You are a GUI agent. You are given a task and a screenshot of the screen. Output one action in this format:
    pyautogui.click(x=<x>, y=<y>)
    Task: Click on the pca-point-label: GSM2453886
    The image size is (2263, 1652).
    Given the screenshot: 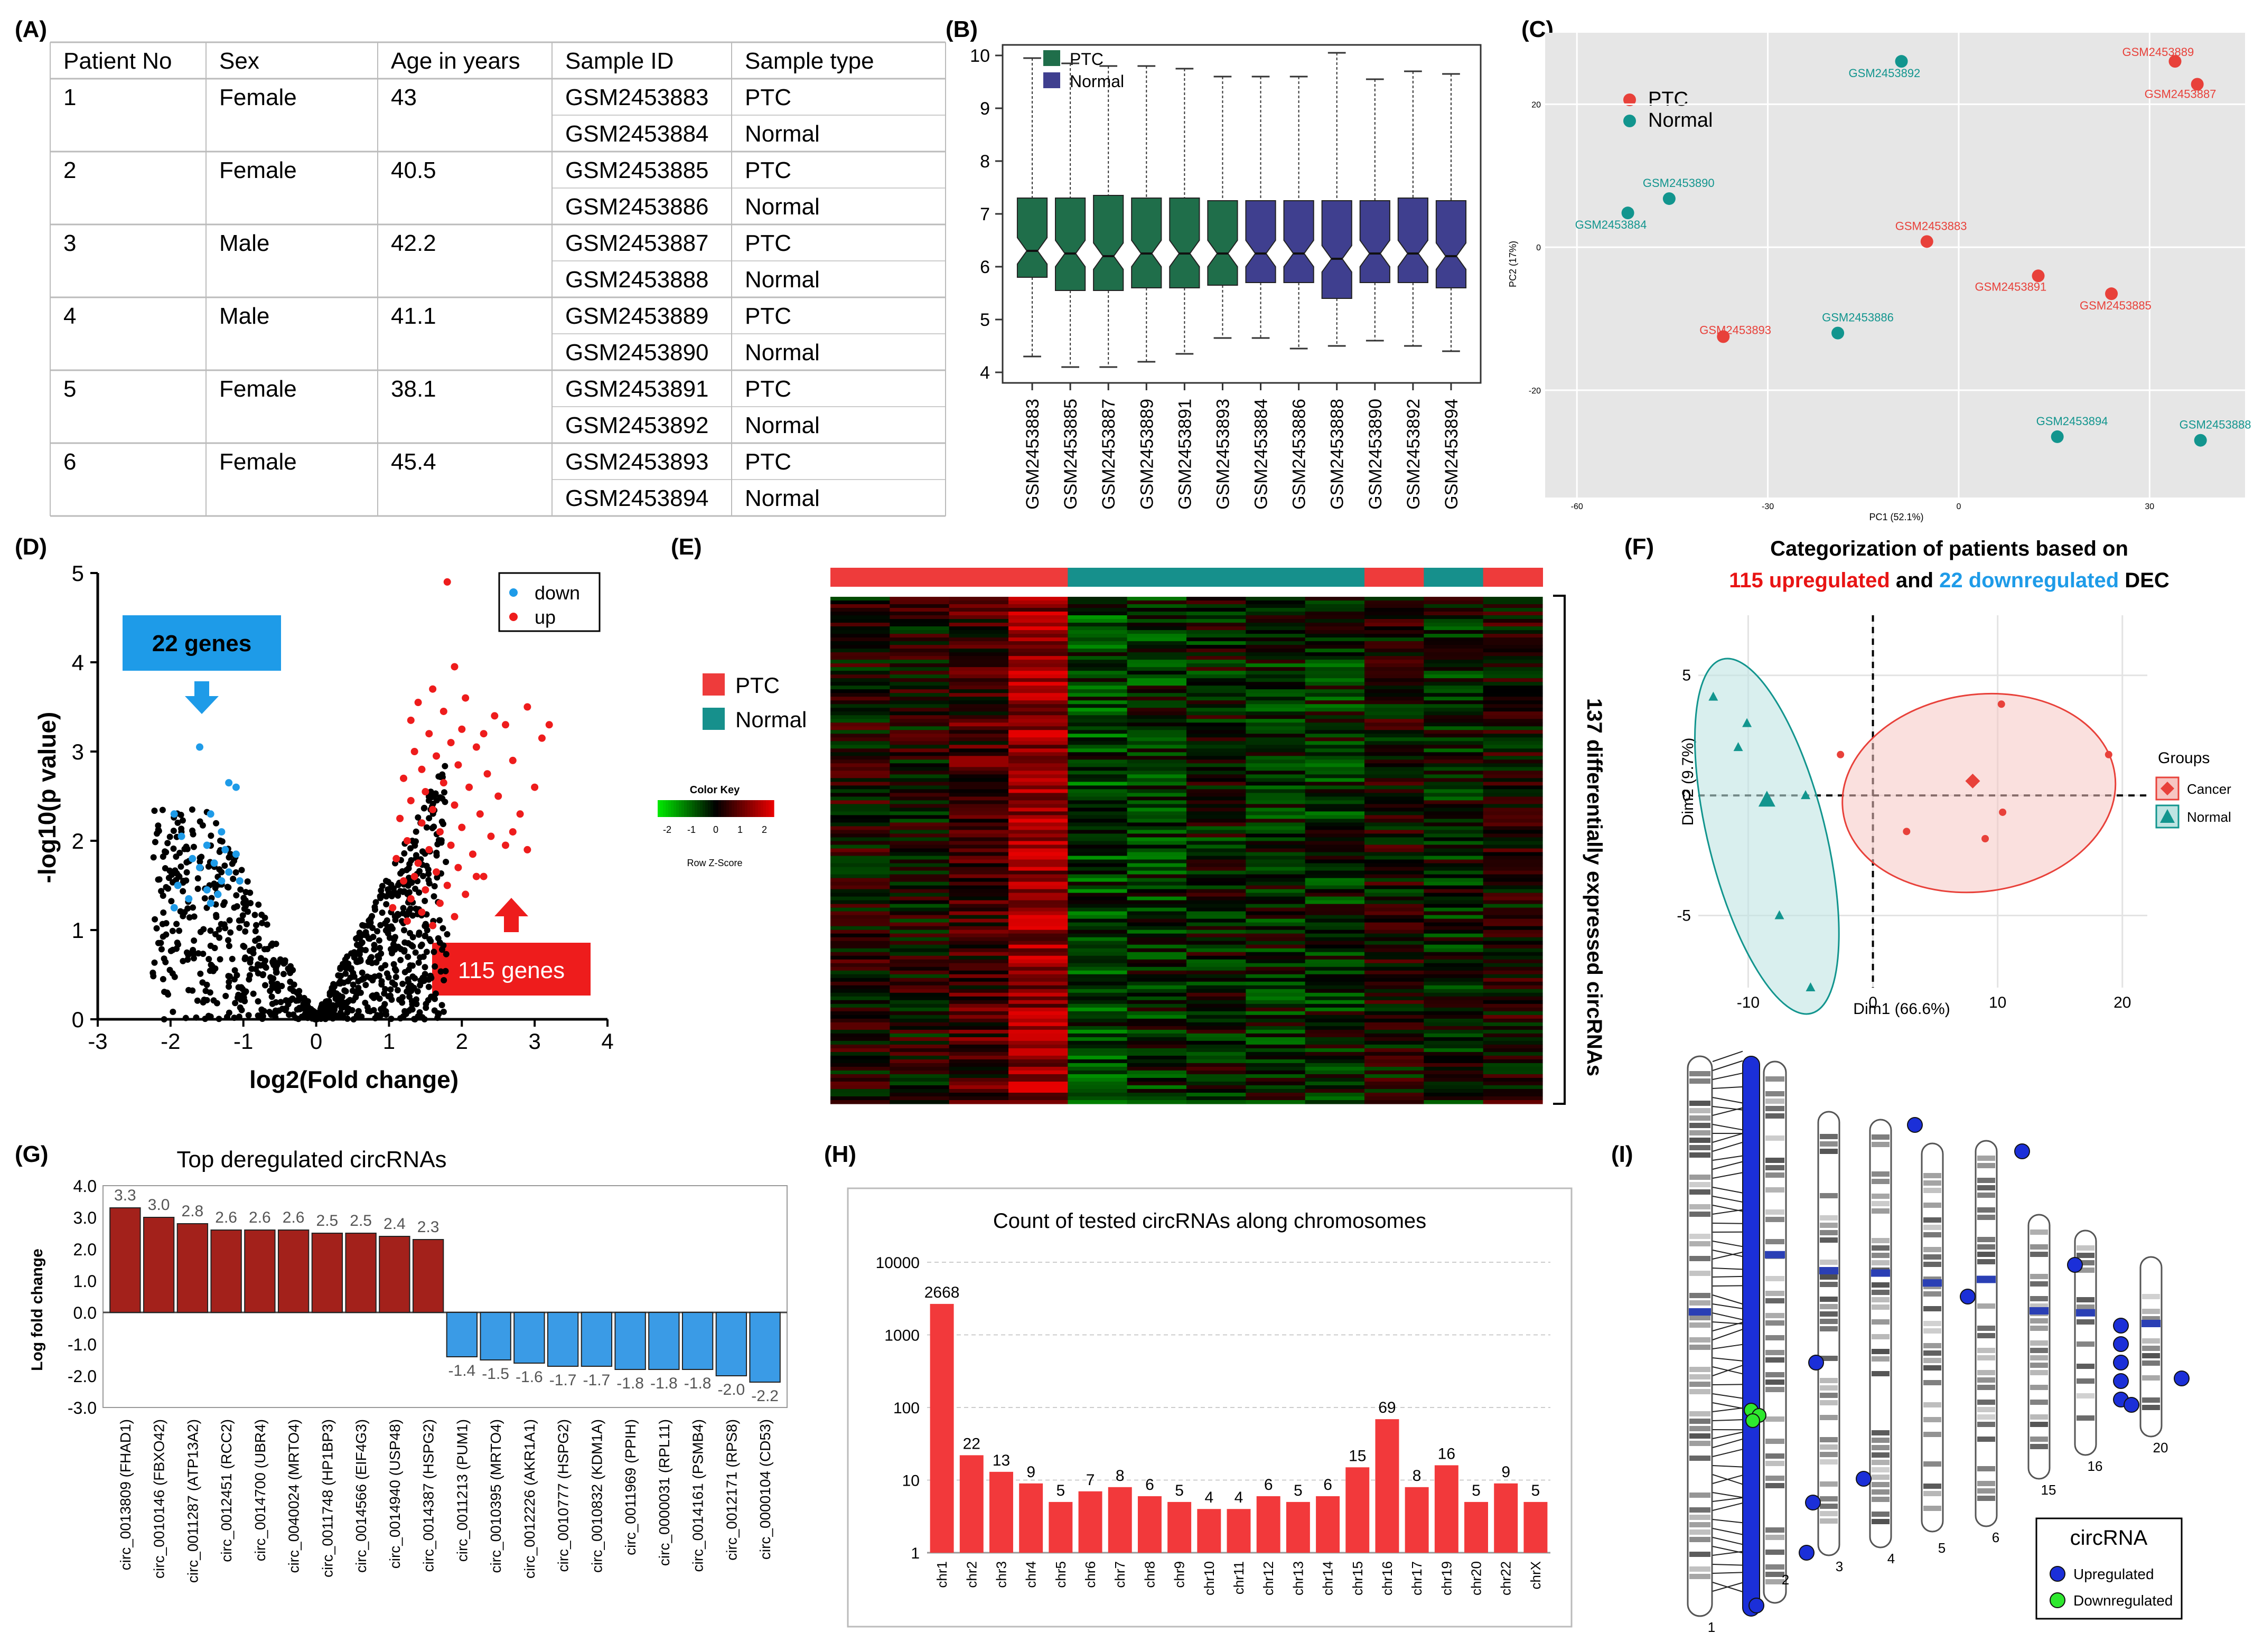 What is the action you would take?
    pyautogui.click(x=1858, y=317)
    